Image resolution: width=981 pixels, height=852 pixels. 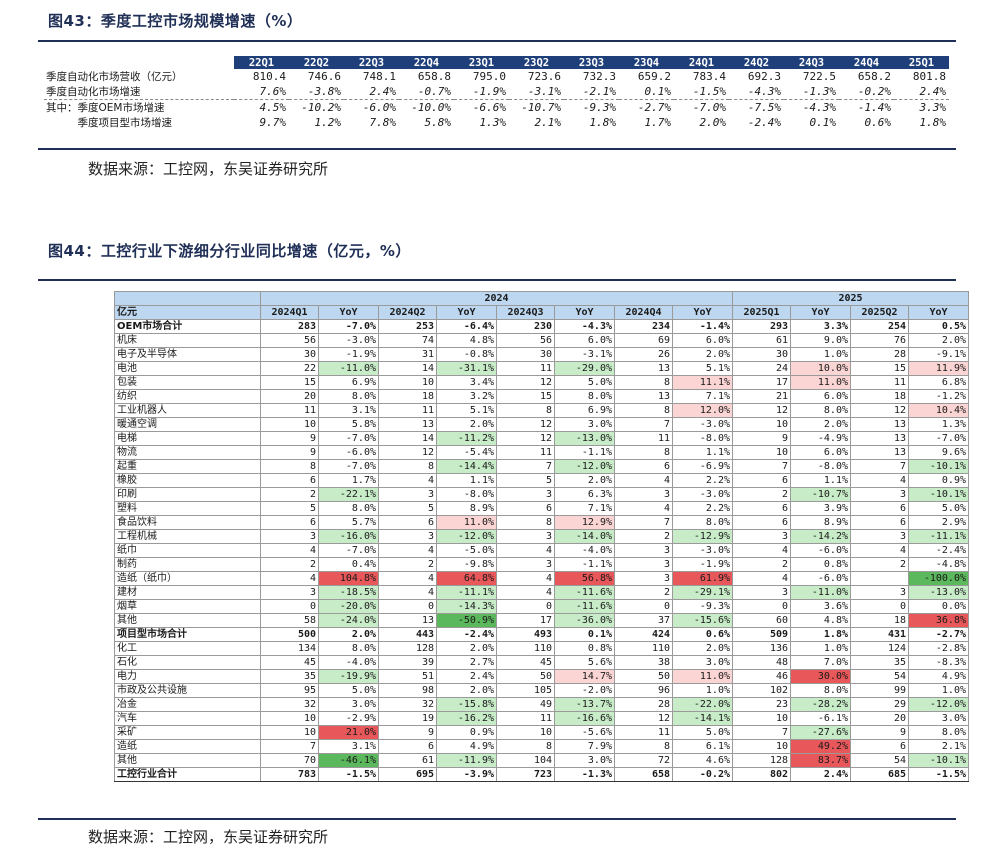 What do you see at coordinates (591, 62) in the screenshot?
I see `quarter-header: 23Q3` at bounding box center [591, 62].